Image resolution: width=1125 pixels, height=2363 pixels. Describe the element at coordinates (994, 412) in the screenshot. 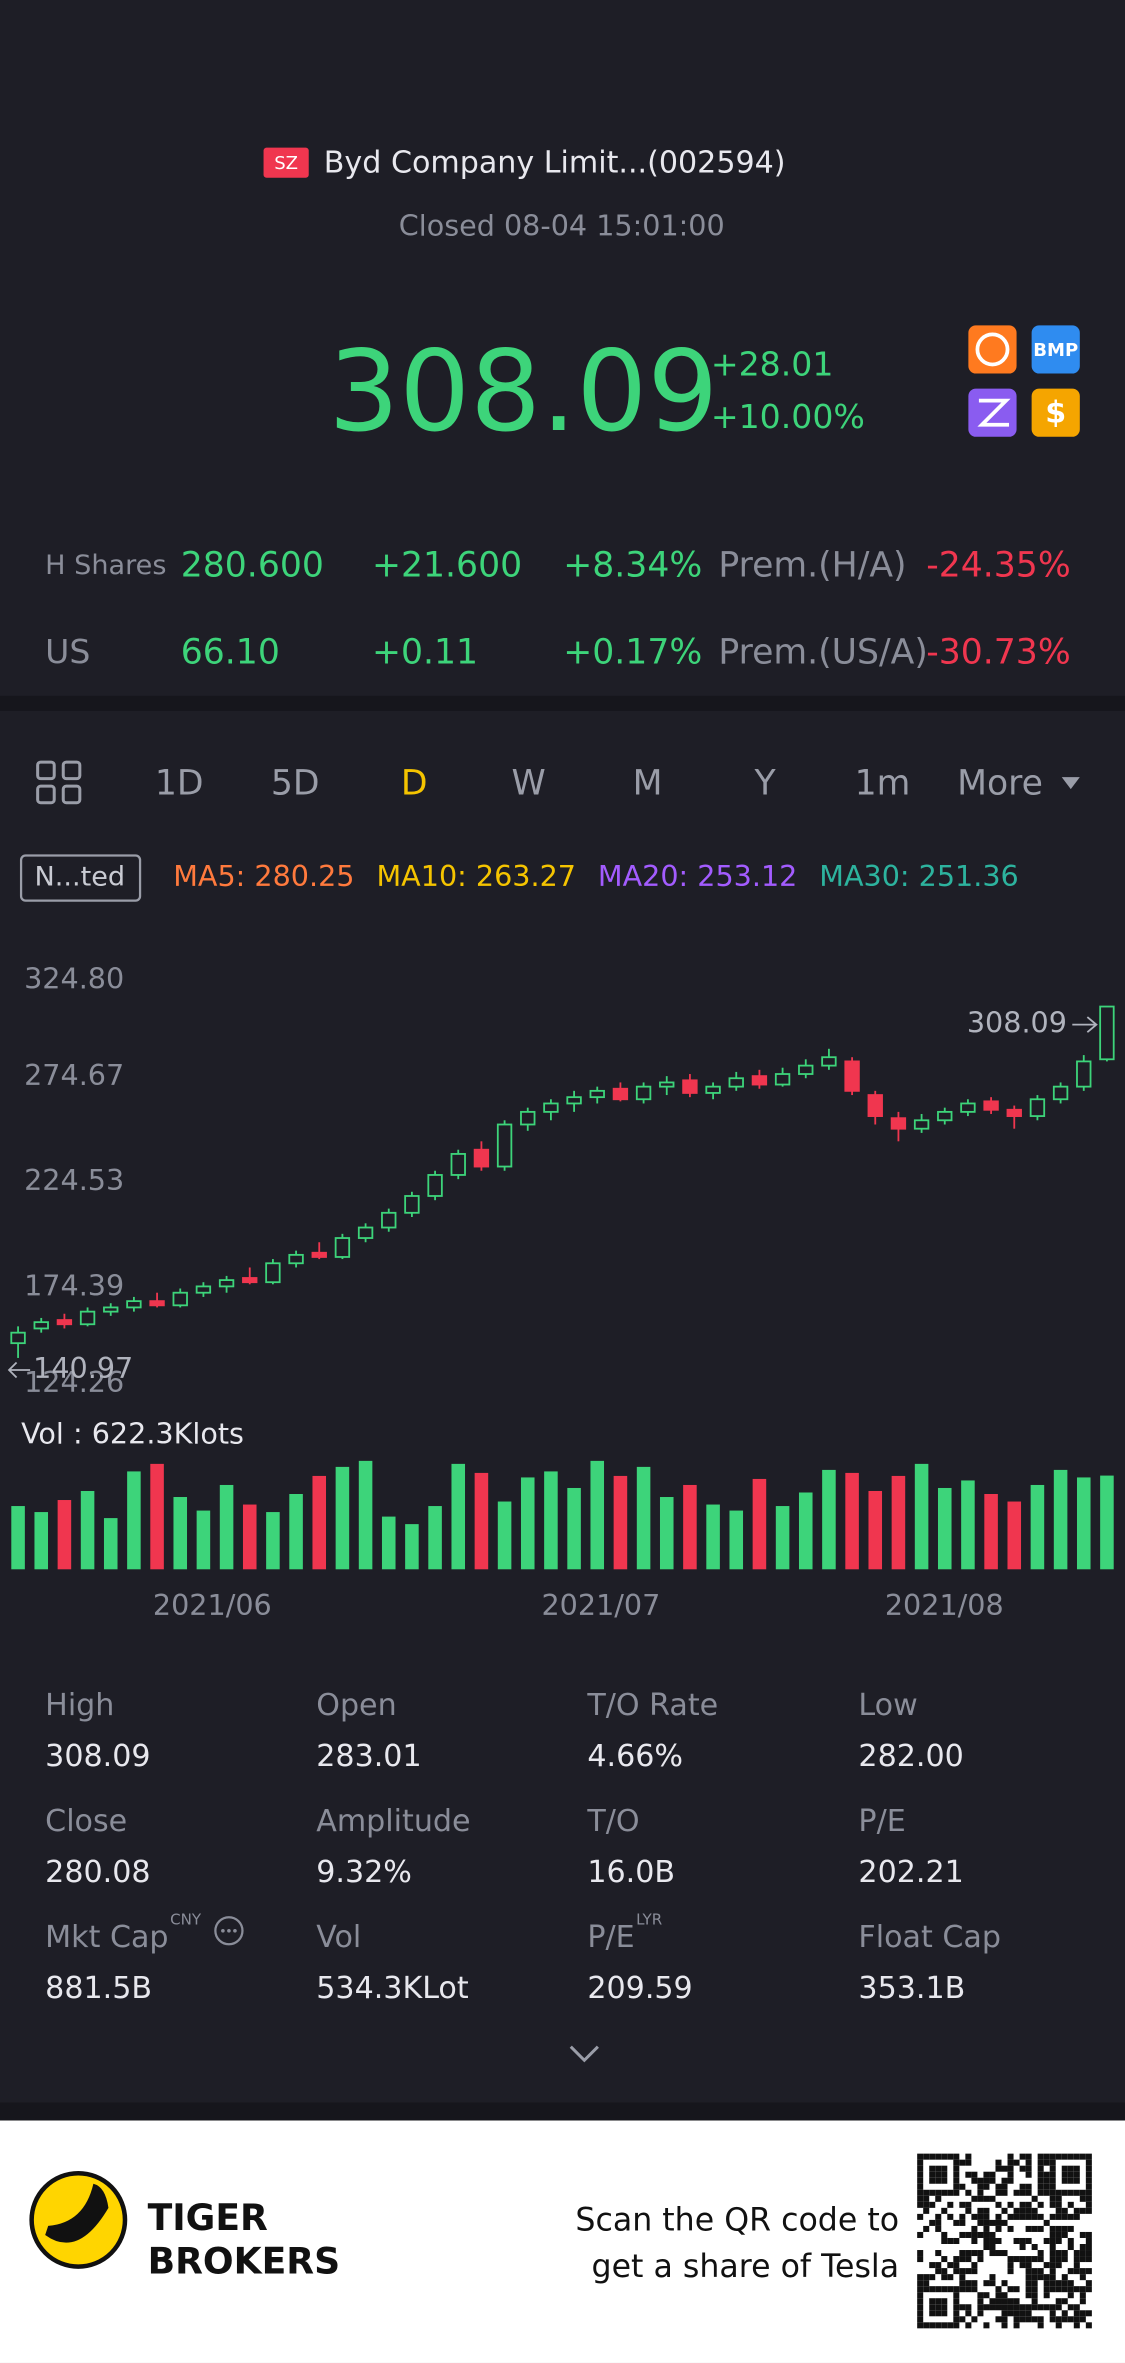

I see `icon-glyph` at that location.